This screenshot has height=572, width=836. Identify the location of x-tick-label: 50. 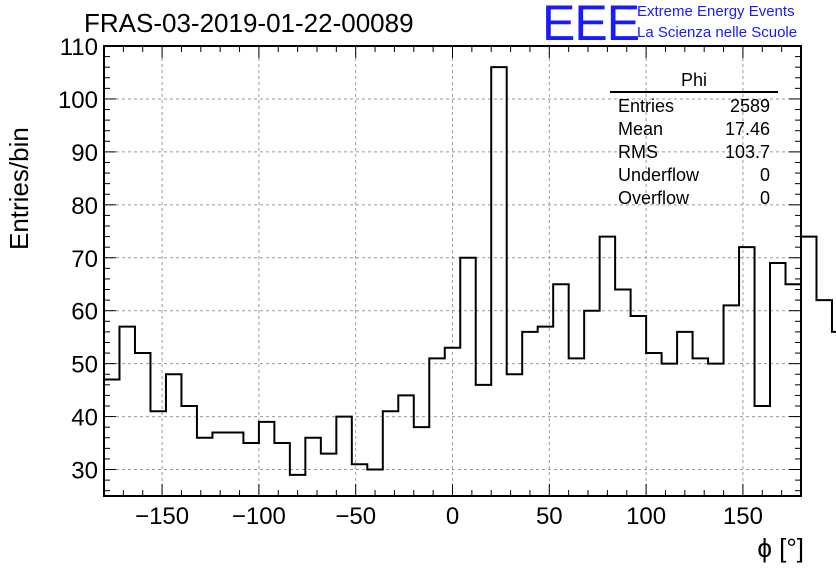
(549, 516).